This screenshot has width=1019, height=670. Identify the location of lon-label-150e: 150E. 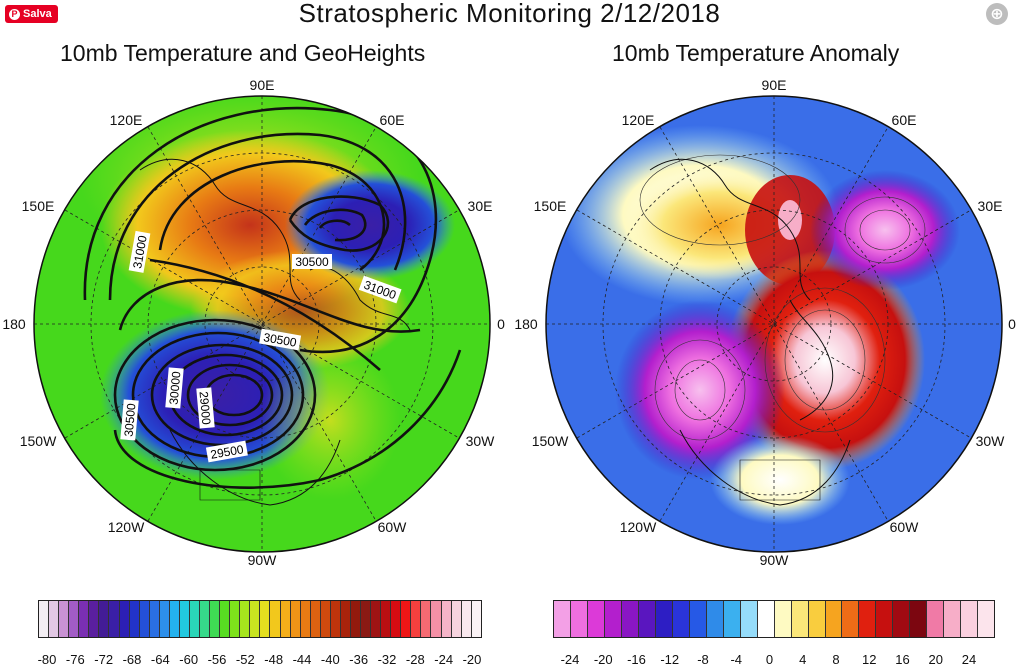
(550, 206).